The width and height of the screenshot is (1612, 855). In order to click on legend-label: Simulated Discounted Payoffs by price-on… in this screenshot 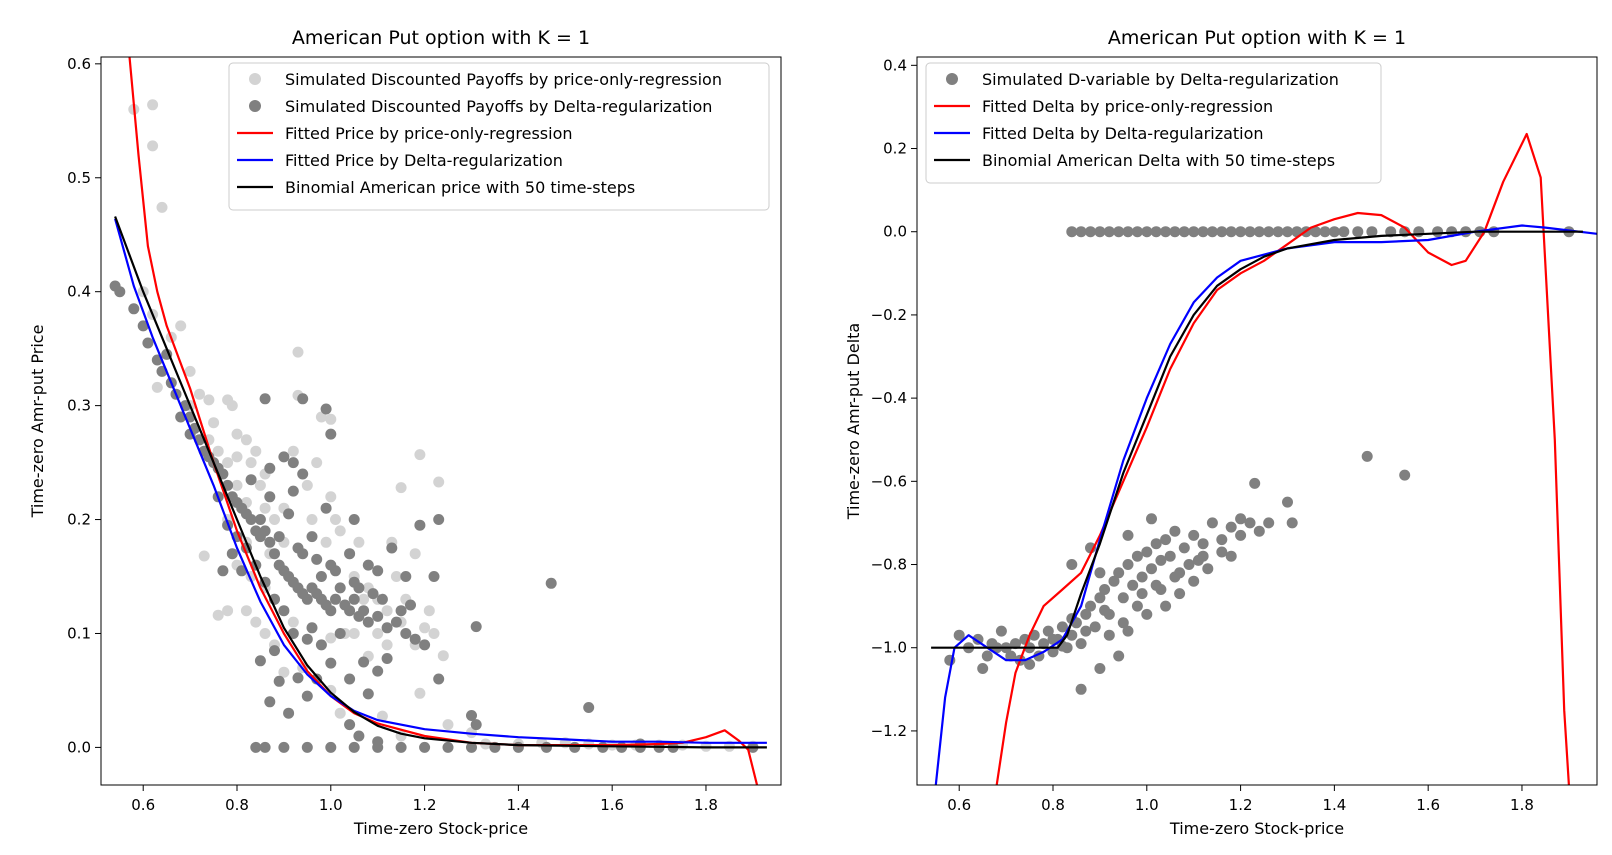, I will do `click(503, 79)`.